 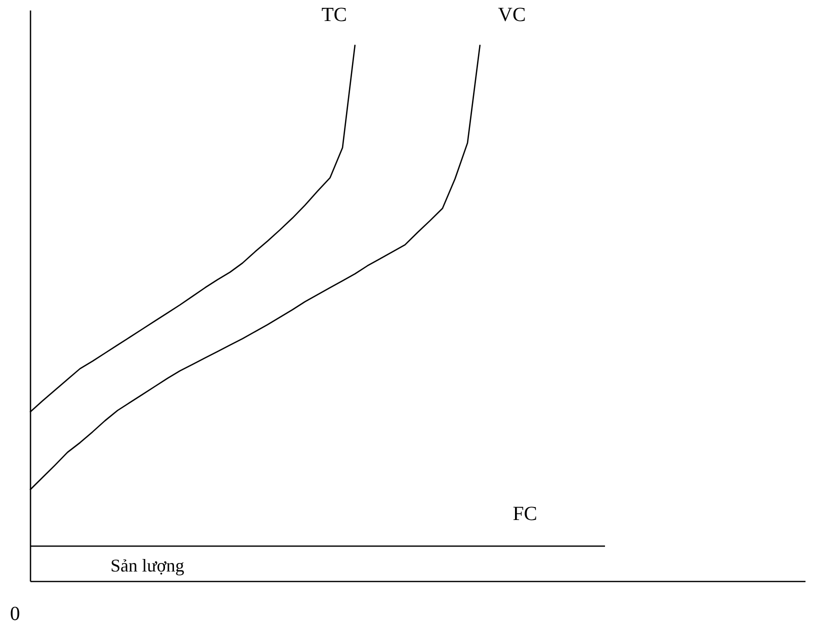 I want to click on series-label: VC, so click(x=512, y=15).